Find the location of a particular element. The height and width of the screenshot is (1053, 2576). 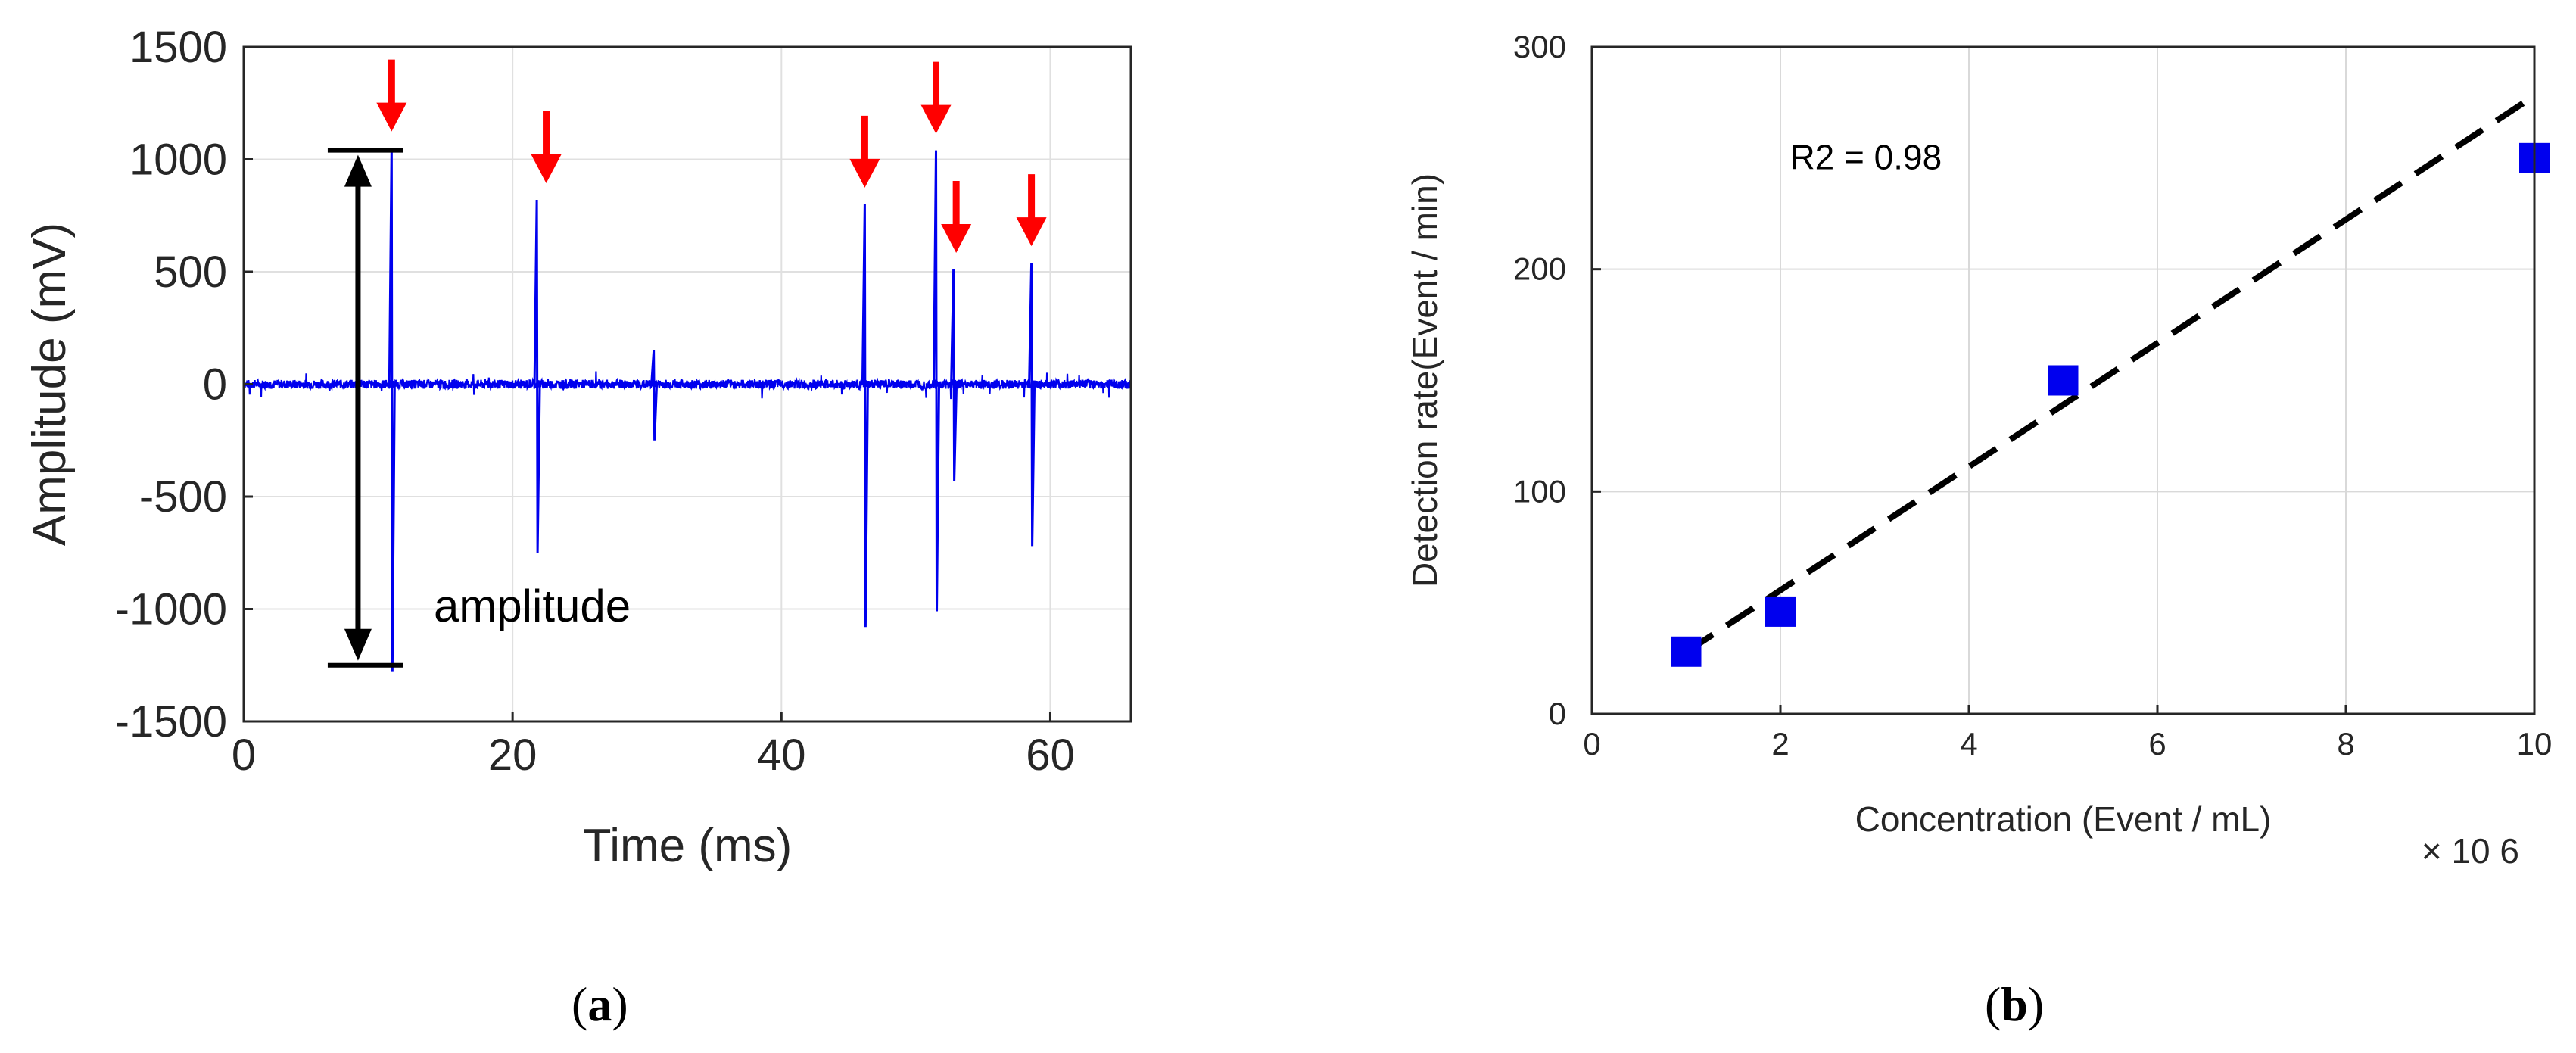

y-axis-label: Detection rate(Event / min) is located at coordinates (1424, 380).